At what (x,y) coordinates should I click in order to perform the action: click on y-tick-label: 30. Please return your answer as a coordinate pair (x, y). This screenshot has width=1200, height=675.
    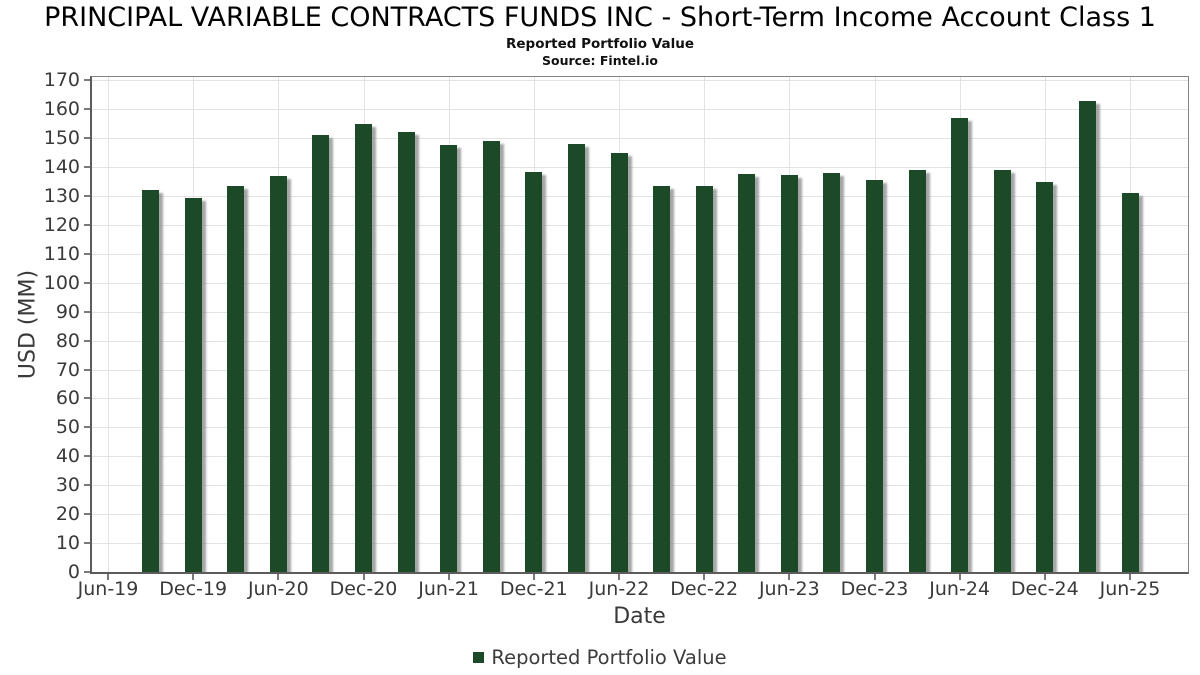
    Looking at the image, I should click on (67, 485).